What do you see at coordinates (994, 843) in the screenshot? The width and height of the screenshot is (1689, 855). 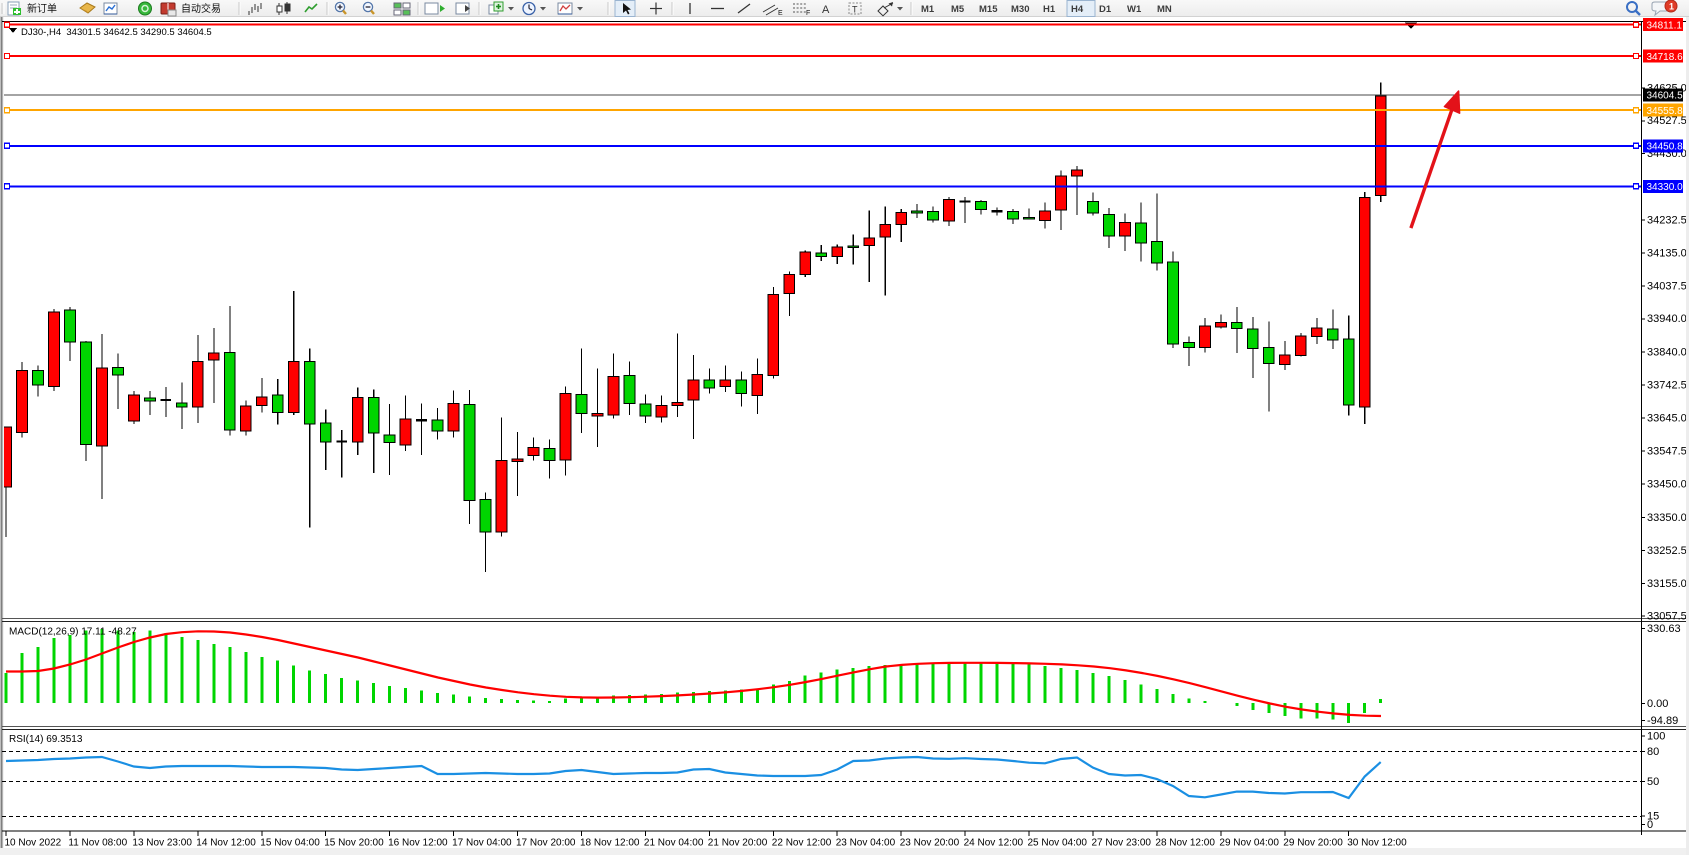 I see `svg-text: 24 Nov 12:00` at bounding box center [994, 843].